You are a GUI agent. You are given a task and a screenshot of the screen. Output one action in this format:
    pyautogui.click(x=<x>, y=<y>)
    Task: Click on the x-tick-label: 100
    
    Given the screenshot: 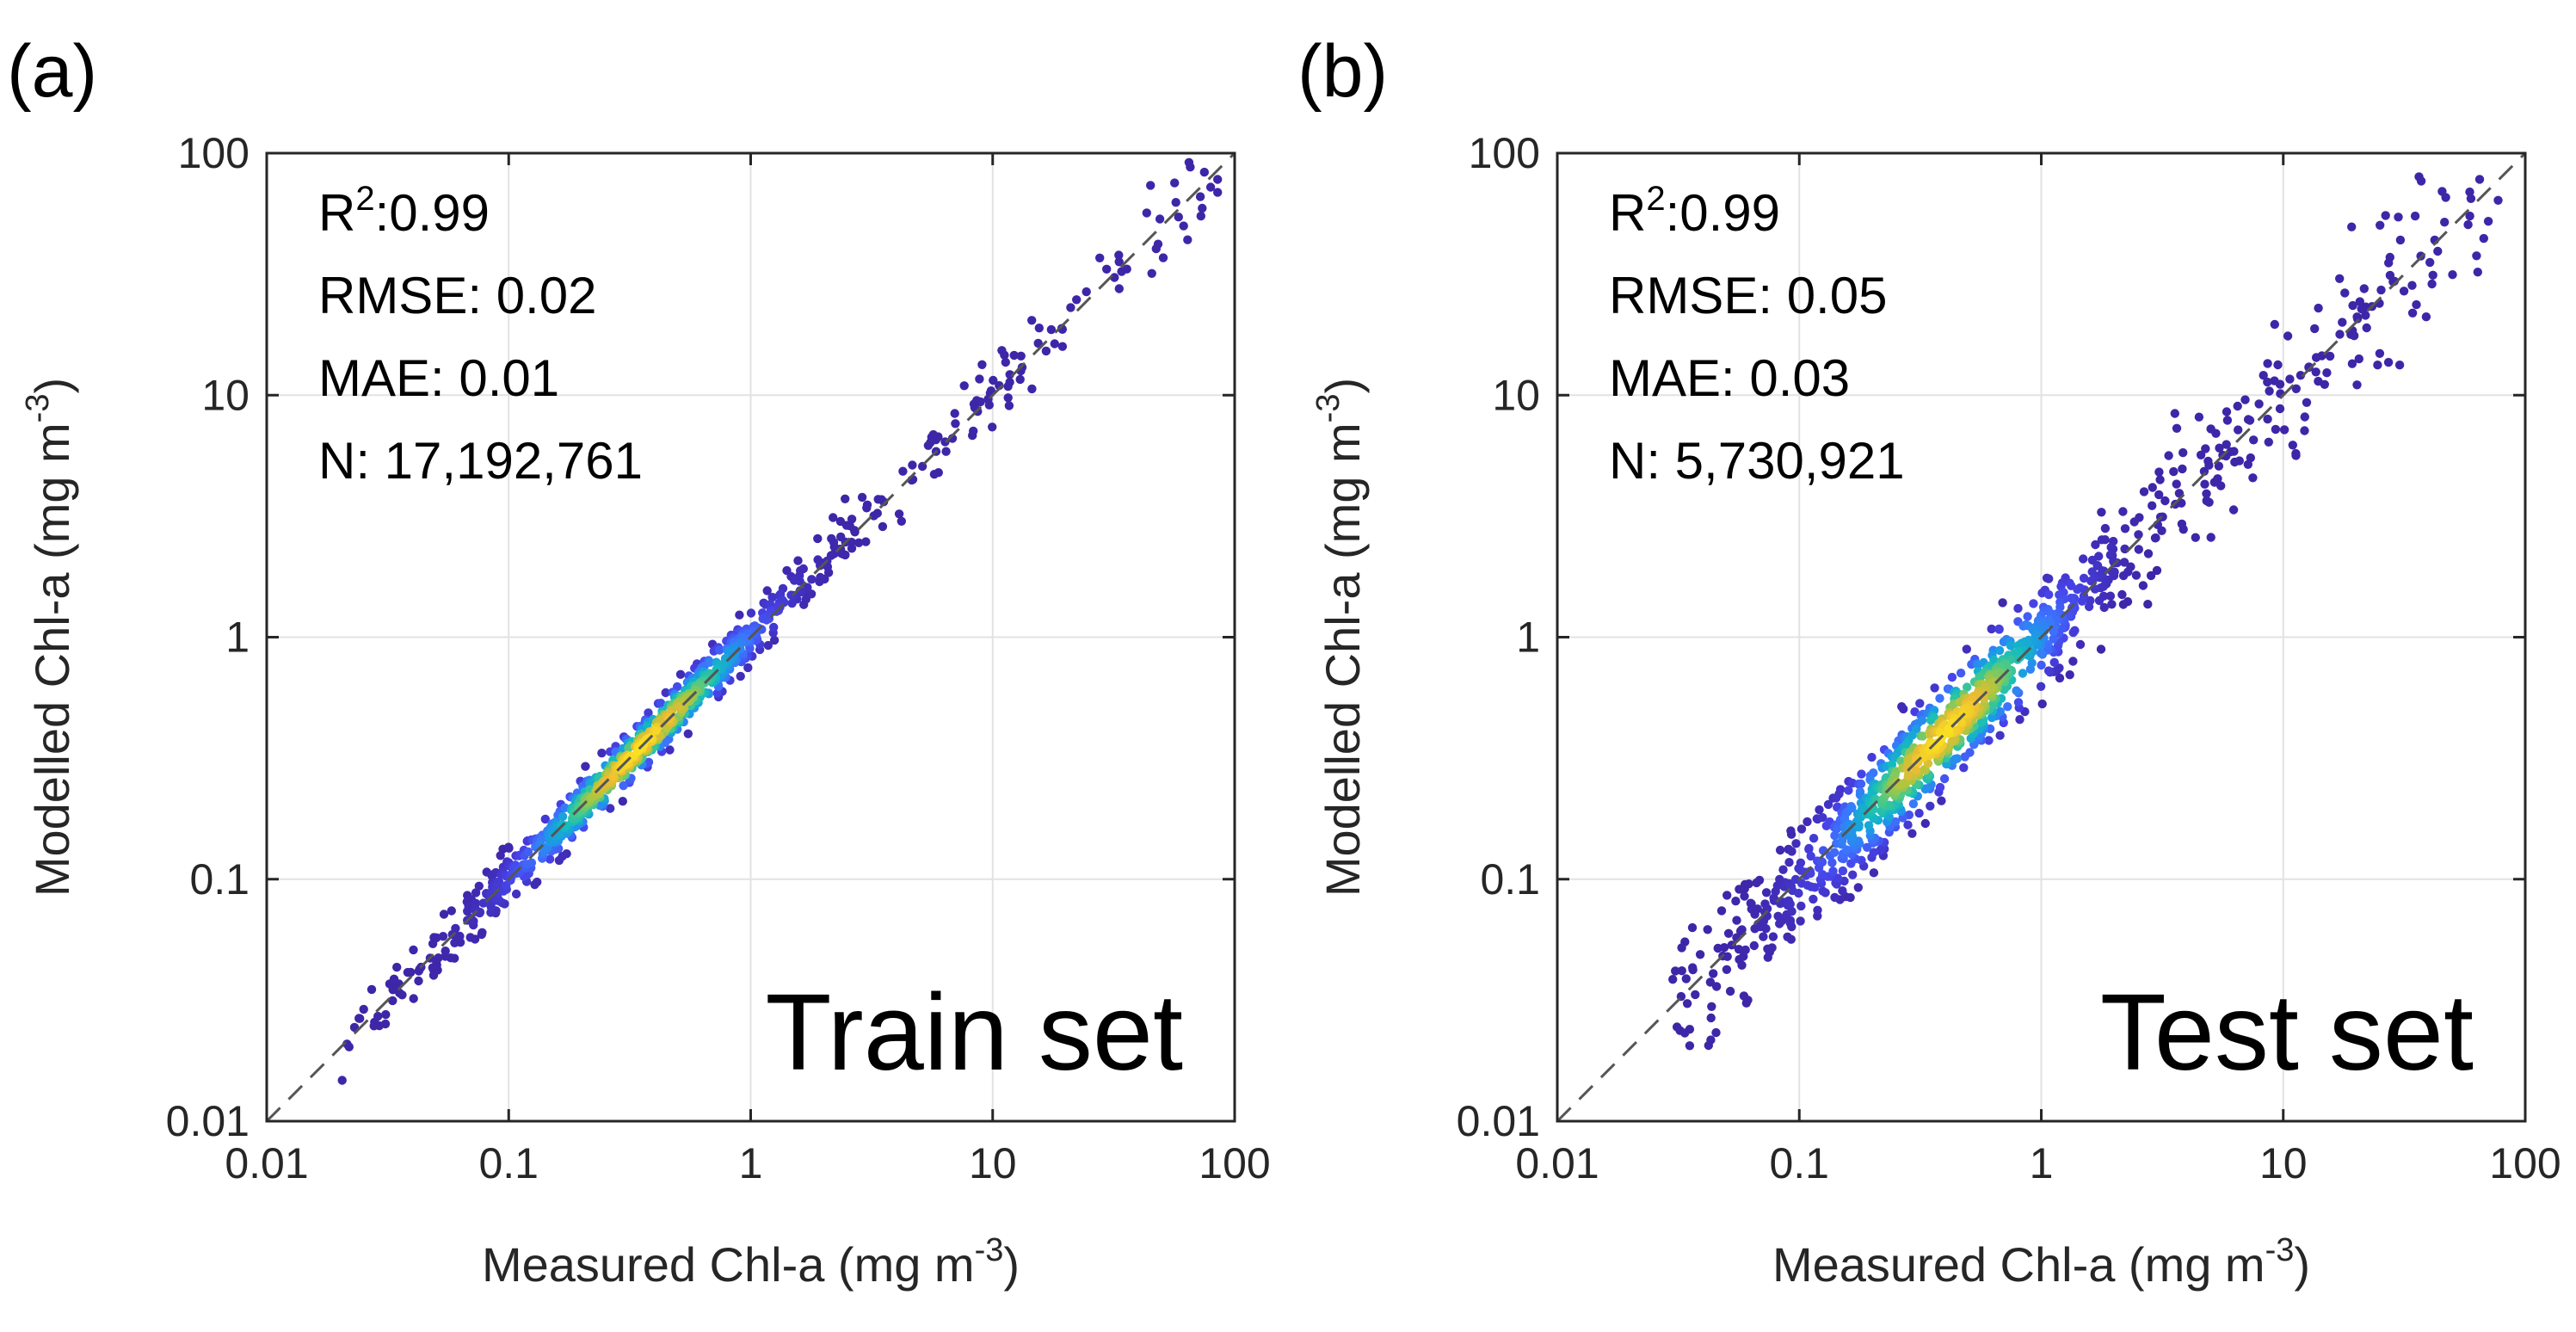 What is the action you would take?
    pyautogui.click(x=2525, y=1163)
    